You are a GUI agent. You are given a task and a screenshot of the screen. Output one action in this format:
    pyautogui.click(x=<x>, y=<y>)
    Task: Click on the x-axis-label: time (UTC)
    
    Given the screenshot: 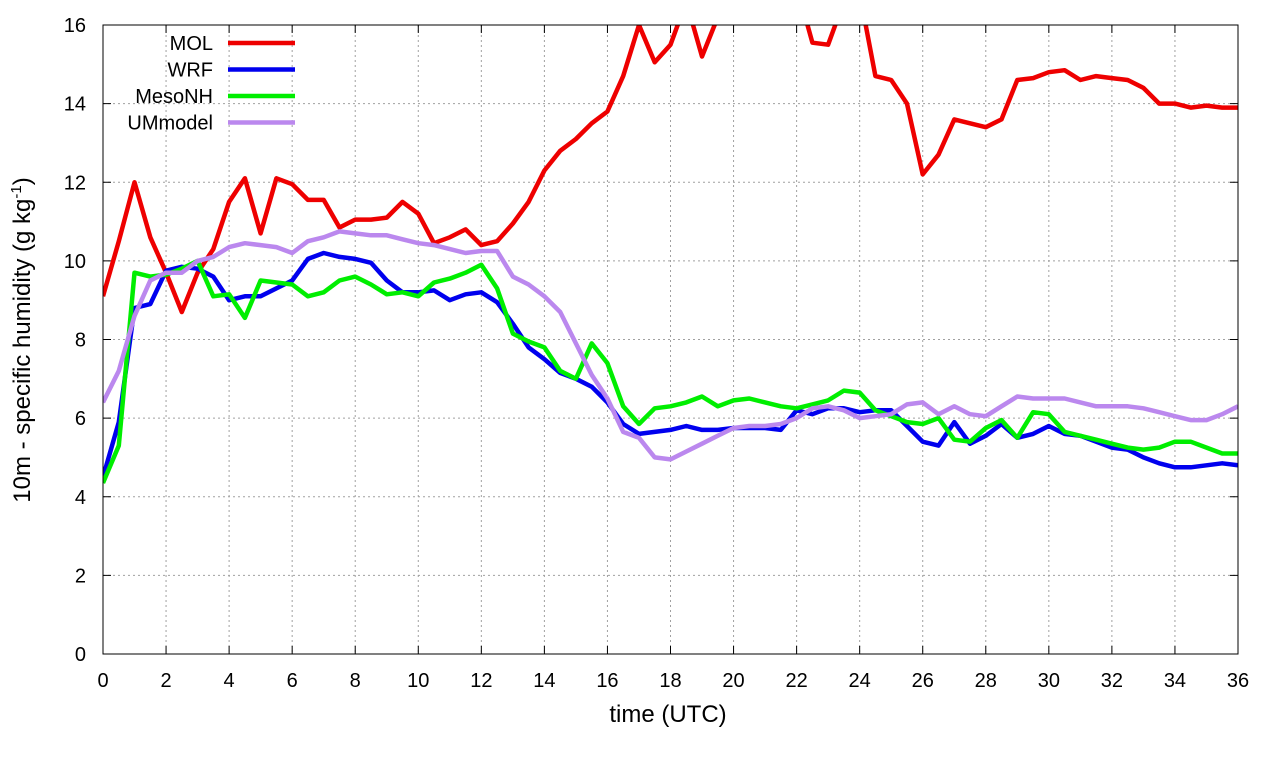 What is the action you would take?
    pyautogui.click(x=667, y=714)
    